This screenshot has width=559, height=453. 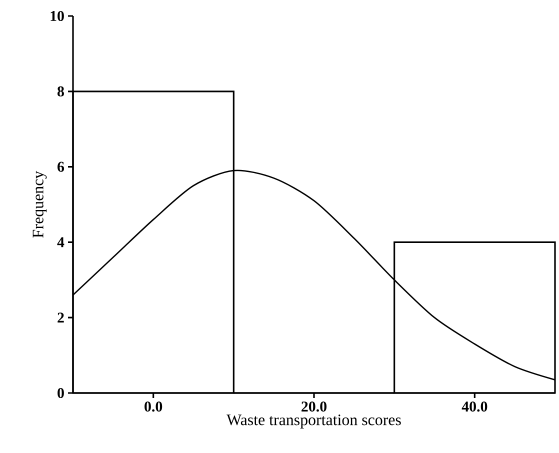 What do you see at coordinates (313, 421) in the screenshot?
I see `x-axis-title: Waste transportation scores` at bounding box center [313, 421].